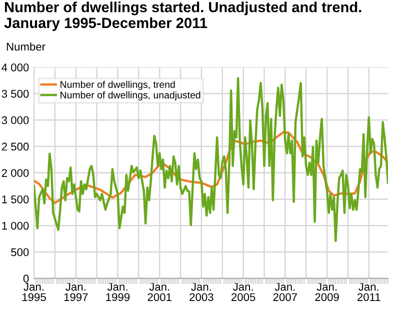 The image size is (400, 320). I want to click on y-tick-label: 3 000, so click(15, 120).